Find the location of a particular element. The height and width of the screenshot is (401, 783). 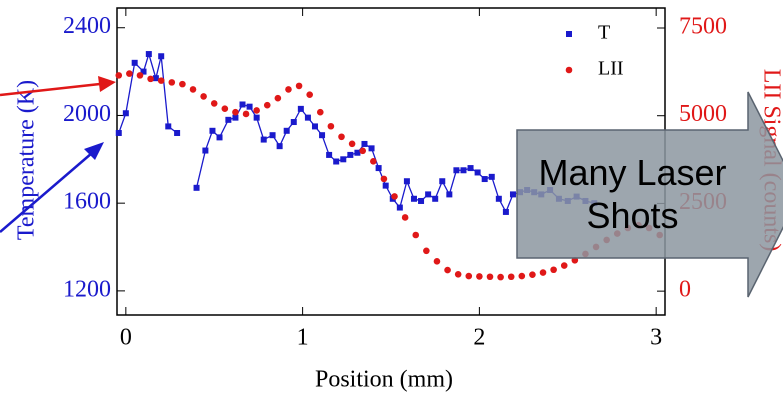

legend: T LII is located at coordinates (594, 51).